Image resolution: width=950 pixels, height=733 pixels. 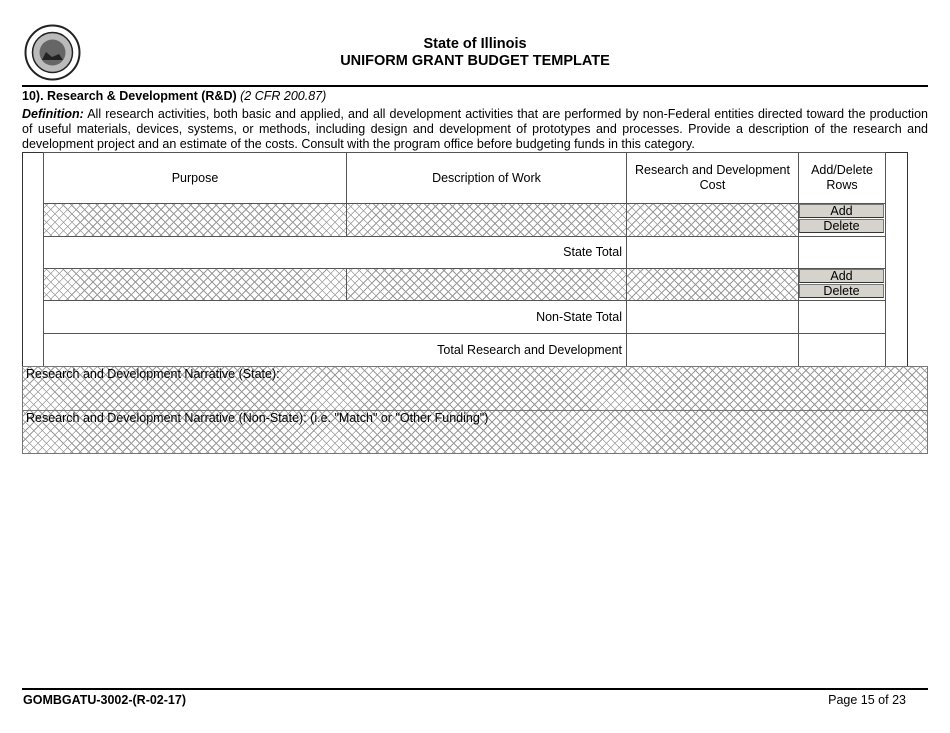 I want to click on header-divider, so click(x=475, y=86).